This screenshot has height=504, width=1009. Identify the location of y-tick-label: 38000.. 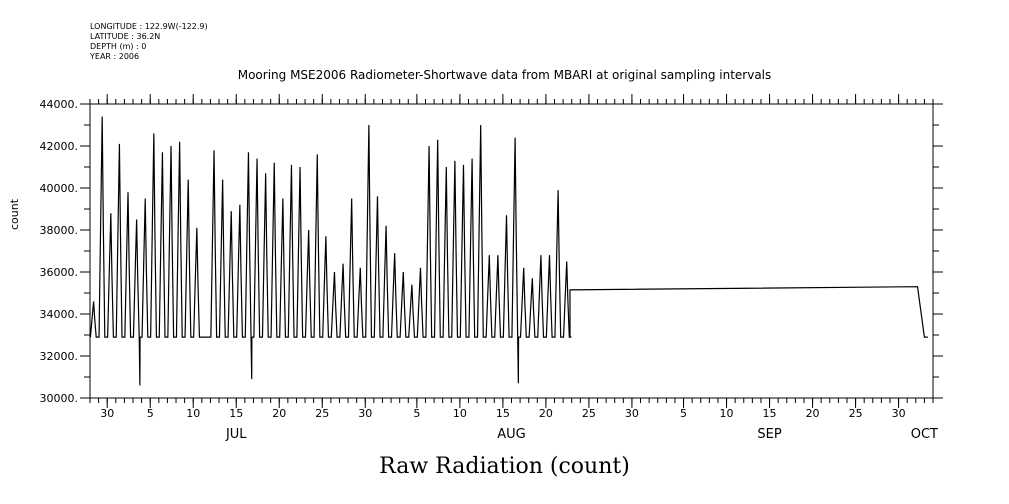
(59, 230).